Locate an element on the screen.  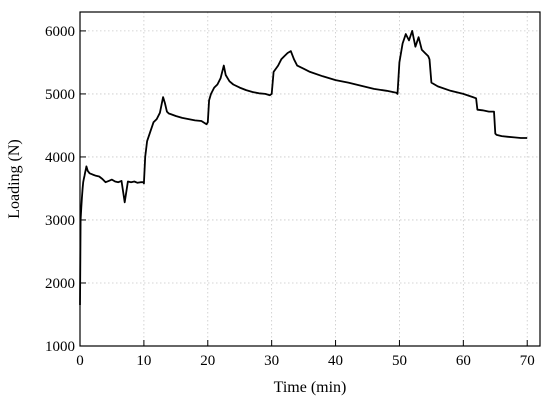
y-axis-title: Loading (N) is located at coordinates (14, 179).